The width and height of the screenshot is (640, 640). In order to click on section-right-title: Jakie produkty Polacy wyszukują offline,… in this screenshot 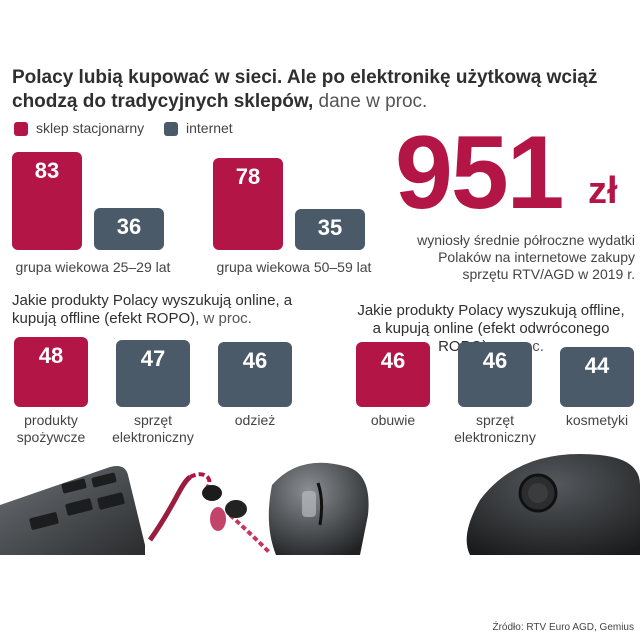, I will do `click(491, 329)`.